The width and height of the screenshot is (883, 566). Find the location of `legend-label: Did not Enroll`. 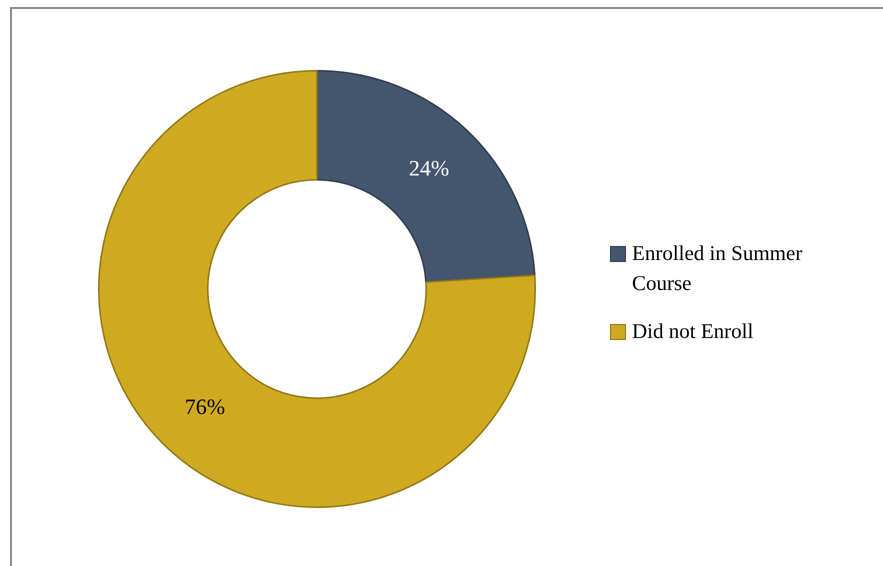

legend-label: Did not Enroll is located at coordinates (693, 331).